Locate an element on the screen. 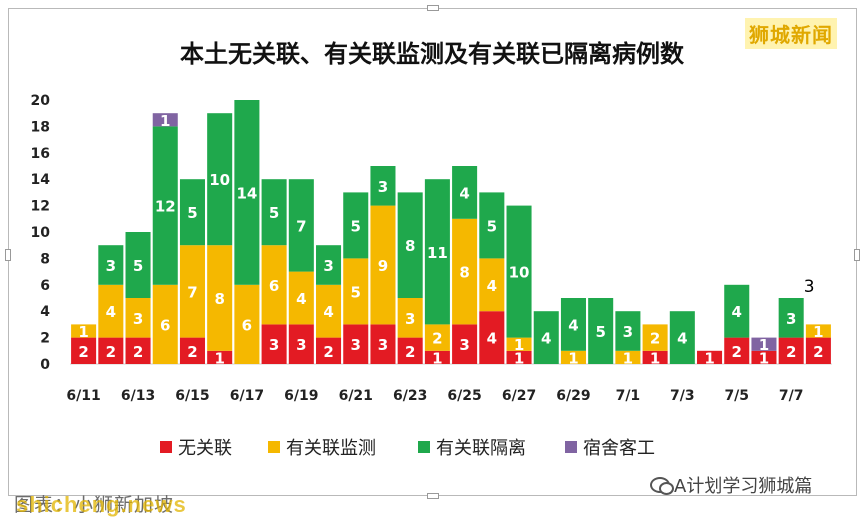 This screenshot has height=522, width=865. y-tick-label: 18 is located at coordinates (40, 127).